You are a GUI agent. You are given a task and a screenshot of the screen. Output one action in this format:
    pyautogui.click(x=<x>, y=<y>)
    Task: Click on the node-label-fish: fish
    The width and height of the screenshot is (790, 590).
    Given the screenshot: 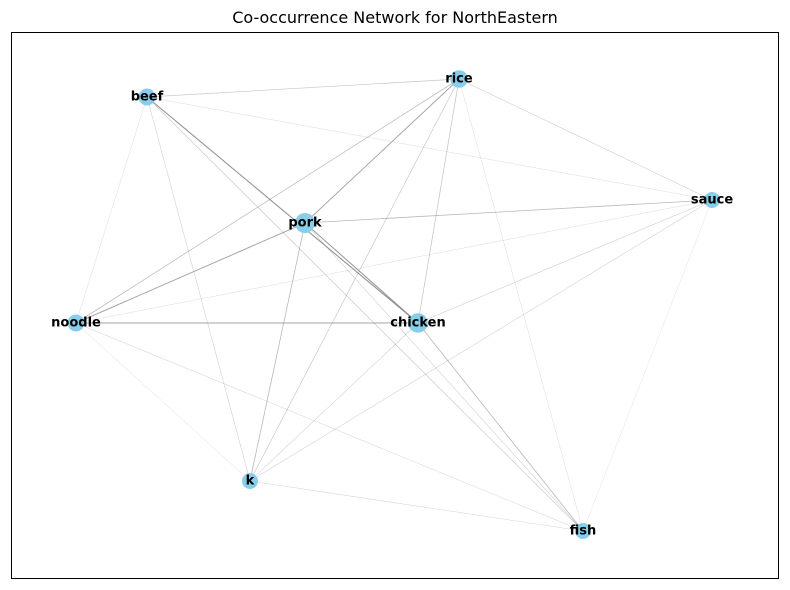 What is the action you would take?
    pyautogui.click(x=583, y=531)
    